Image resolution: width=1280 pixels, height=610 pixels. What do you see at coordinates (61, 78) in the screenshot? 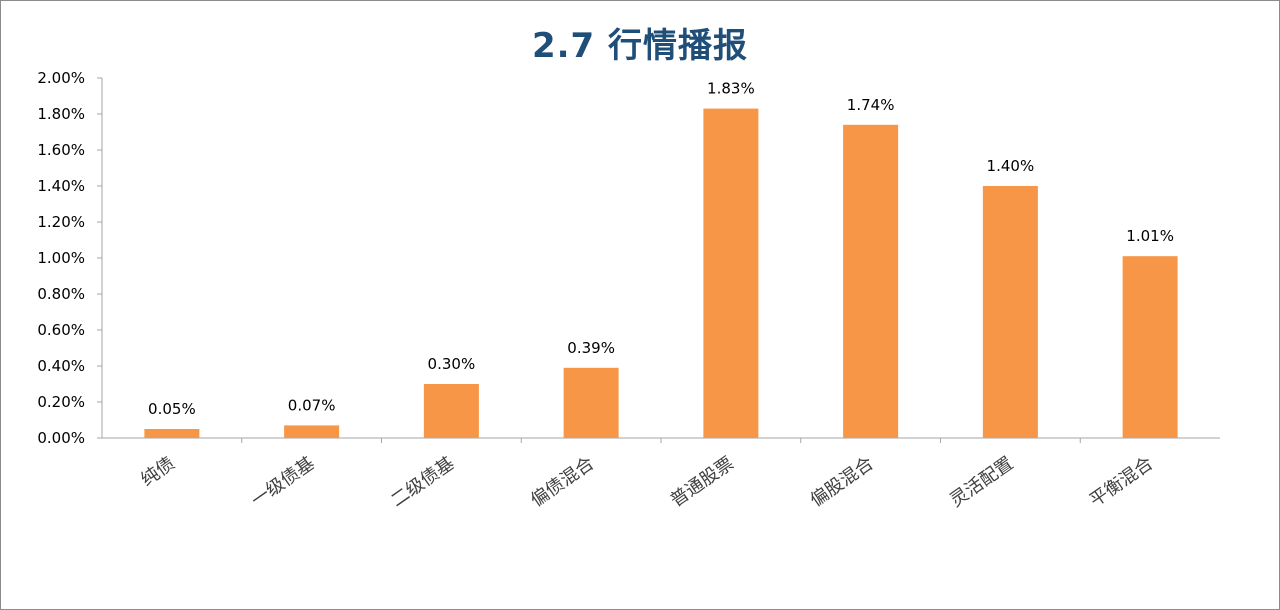
I see `y-tick-label: 2.00%` at bounding box center [61, 78].